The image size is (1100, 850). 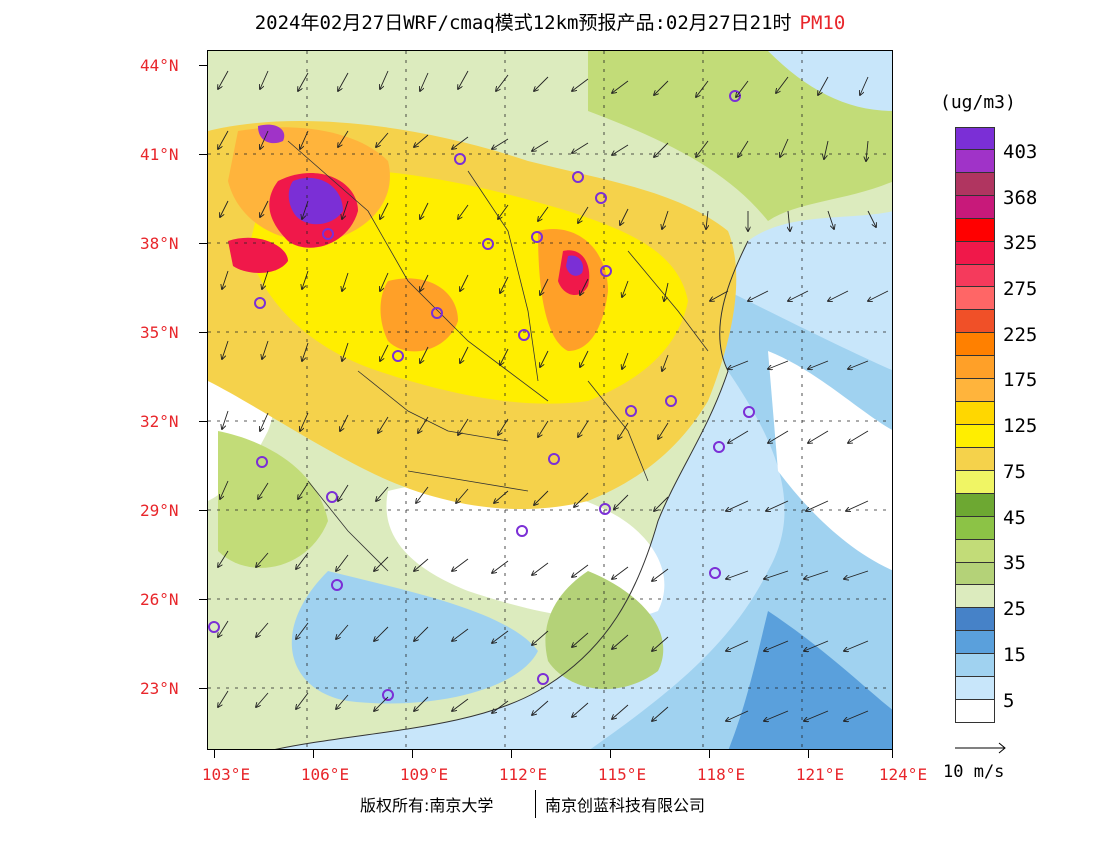 I want to click on sea-deep-band, so click(x=810, y=680).